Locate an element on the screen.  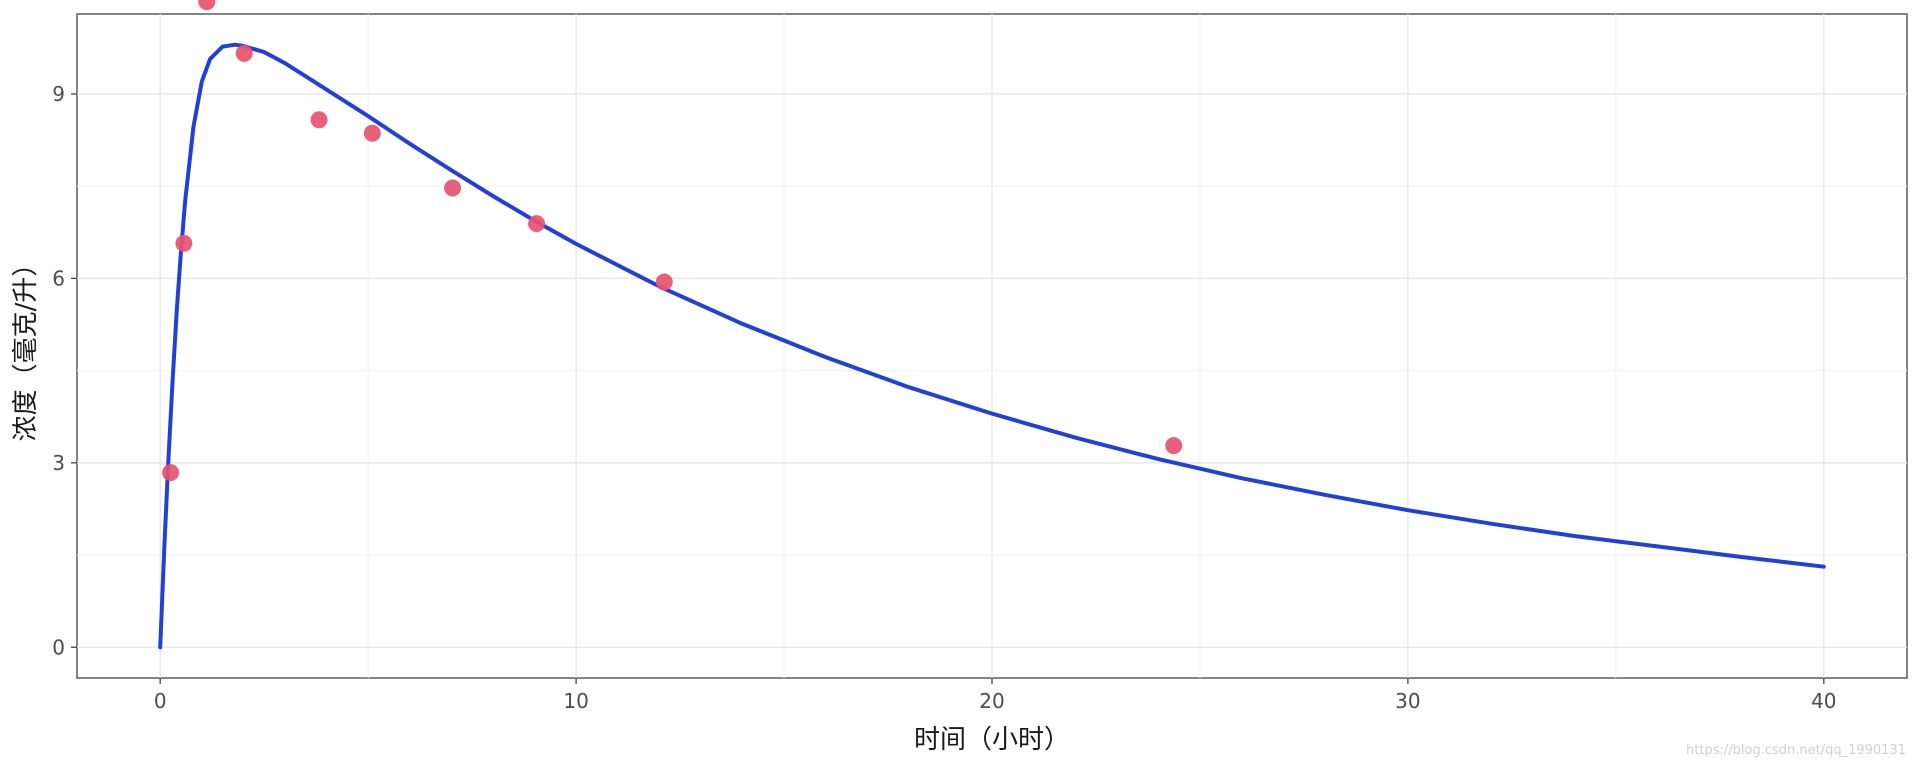
x-axis-title: 时间（小时） is located at coordinates (992, 740).